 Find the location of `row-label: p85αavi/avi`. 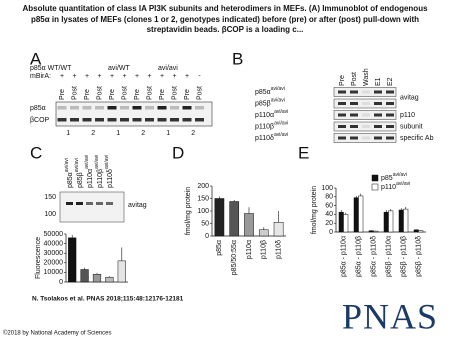

row-label: p85αavi/avi is located at coordinates (270, 91).